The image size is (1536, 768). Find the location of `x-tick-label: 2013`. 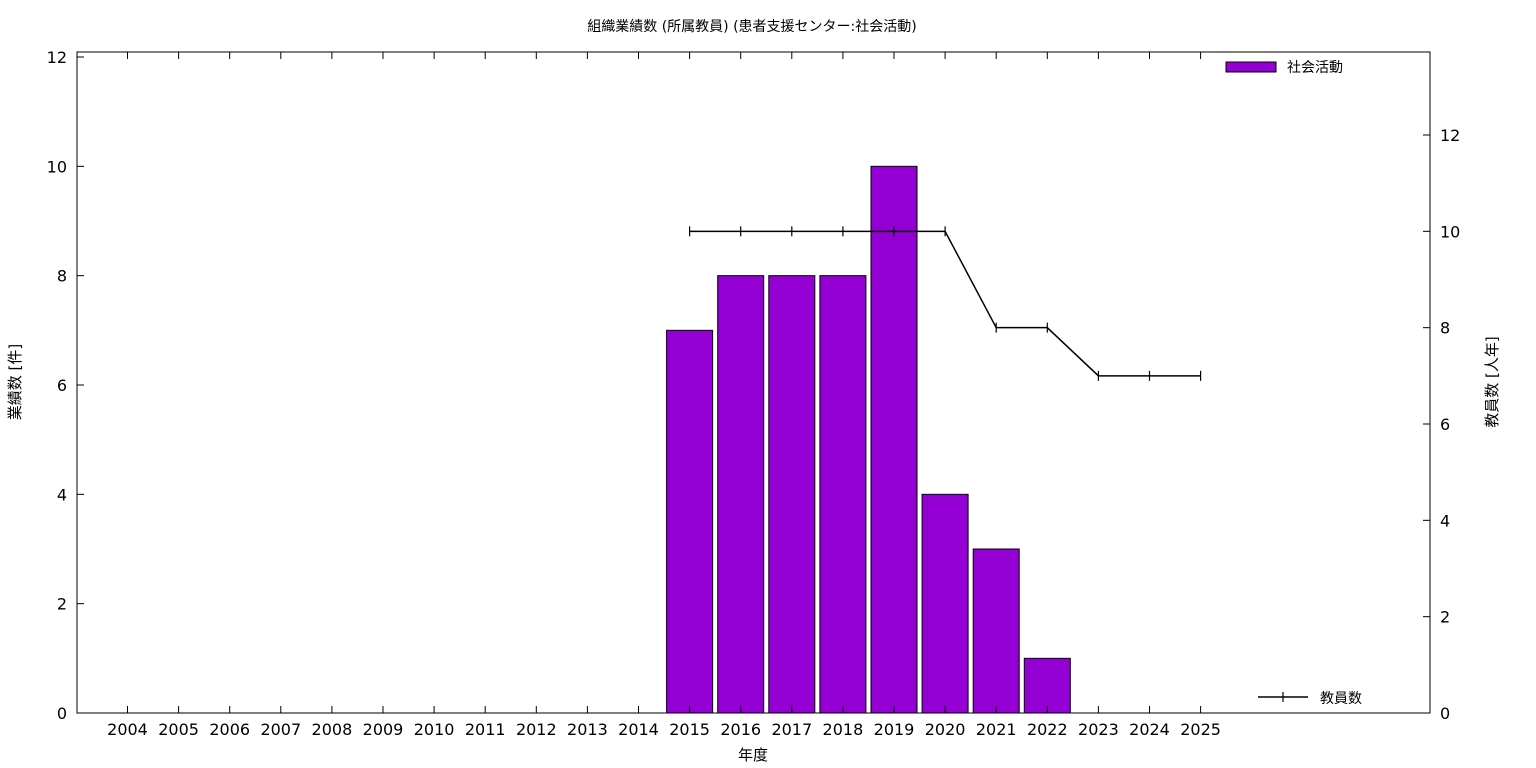

x-tick-label: 2013 is located at coordinates (587, 729).